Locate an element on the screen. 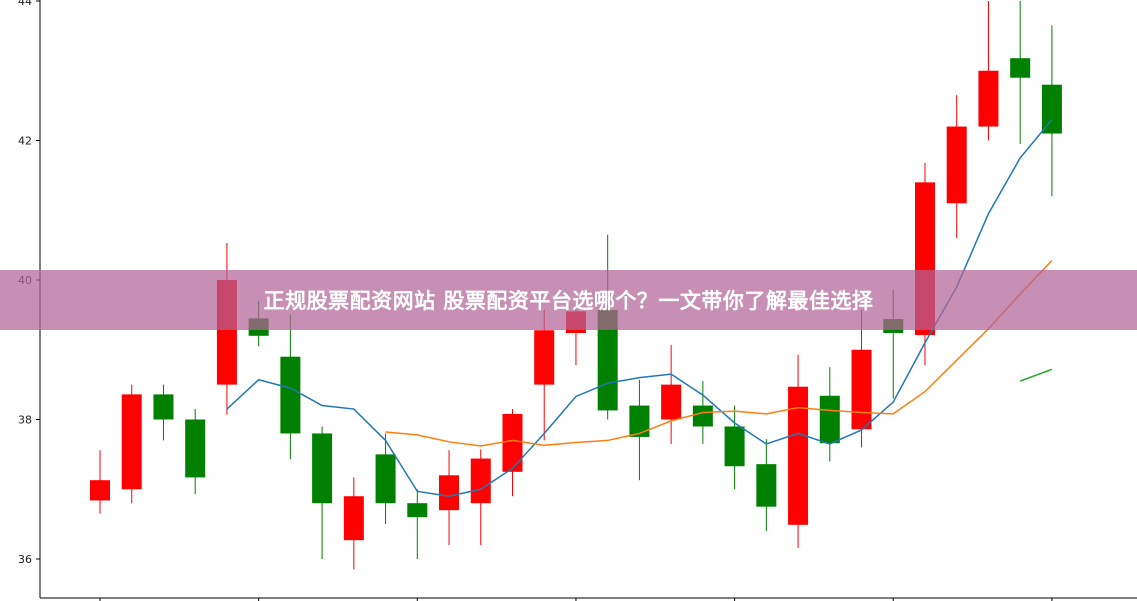 This screenshot has height=601, width=1137. title-banner: 正规股票配资网站 股票配资平台选哪个？一文带你了解最佳选择 is located at coordinates (568, 300).